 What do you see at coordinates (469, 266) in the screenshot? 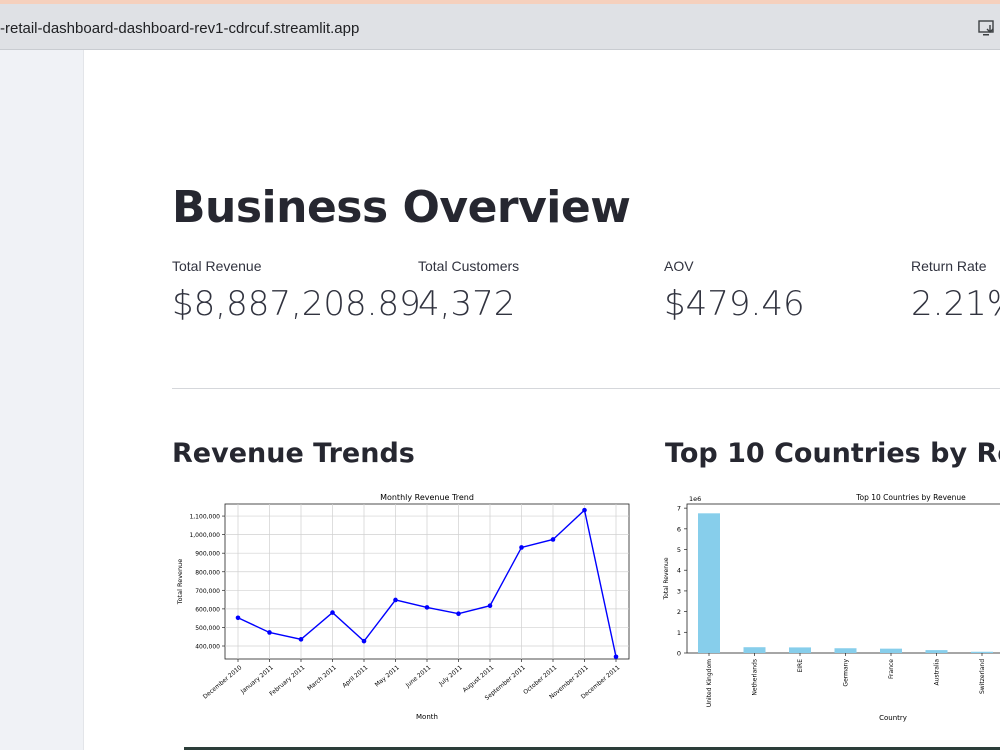
I see `metric-label: Total Customers` at bounding box center [469, 266].